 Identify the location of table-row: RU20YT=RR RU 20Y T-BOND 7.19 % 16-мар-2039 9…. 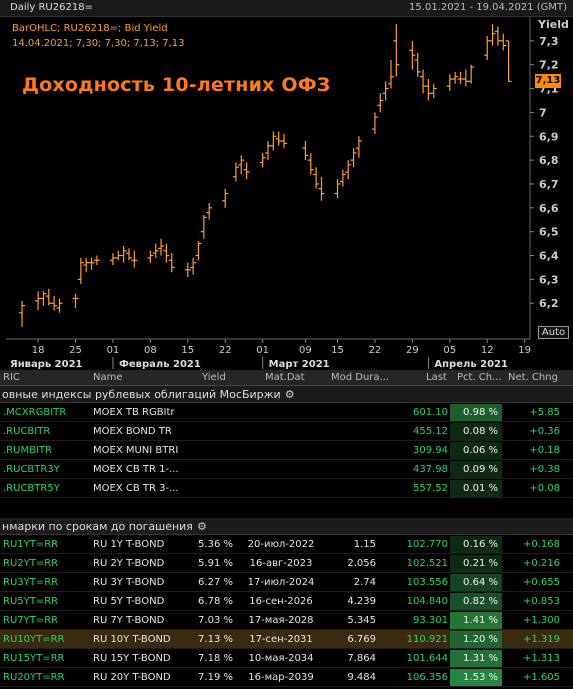
(286, 677).